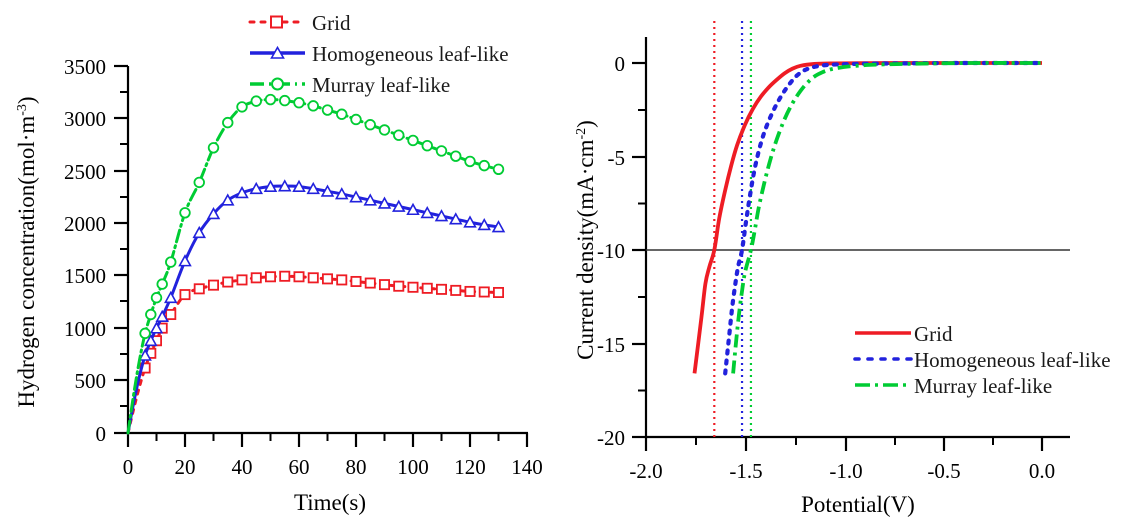 This screenshot has height=522, width=1147. Describe the element at coordinates (331, 23) in the screenshot. I see `left-legend-label-grid: Grid` at that location.